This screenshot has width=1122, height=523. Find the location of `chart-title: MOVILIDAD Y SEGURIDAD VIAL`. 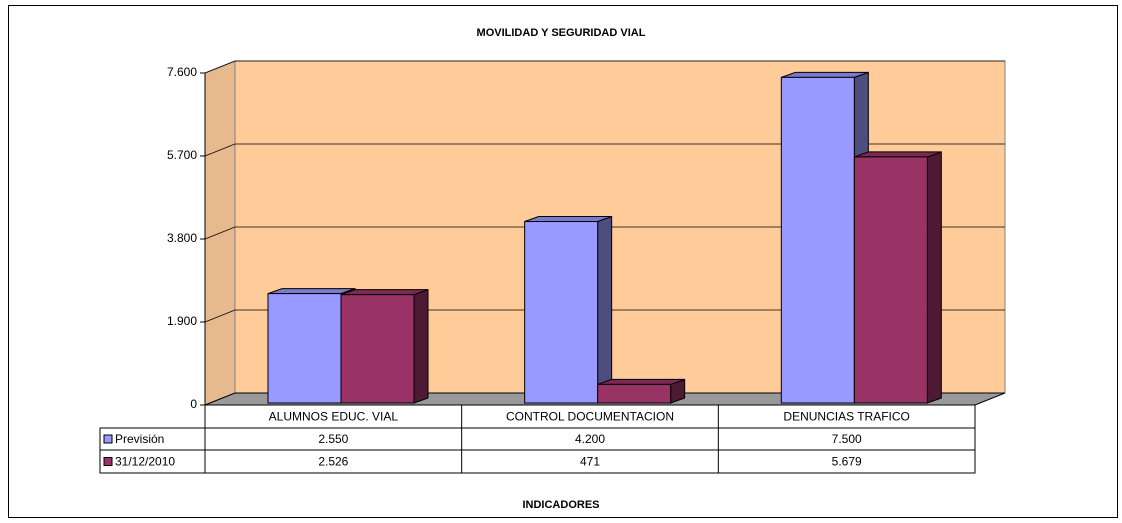

chart-title: MOVILIDAD Y SEGURIDAD VIAL is located at coordinates (561, 33).